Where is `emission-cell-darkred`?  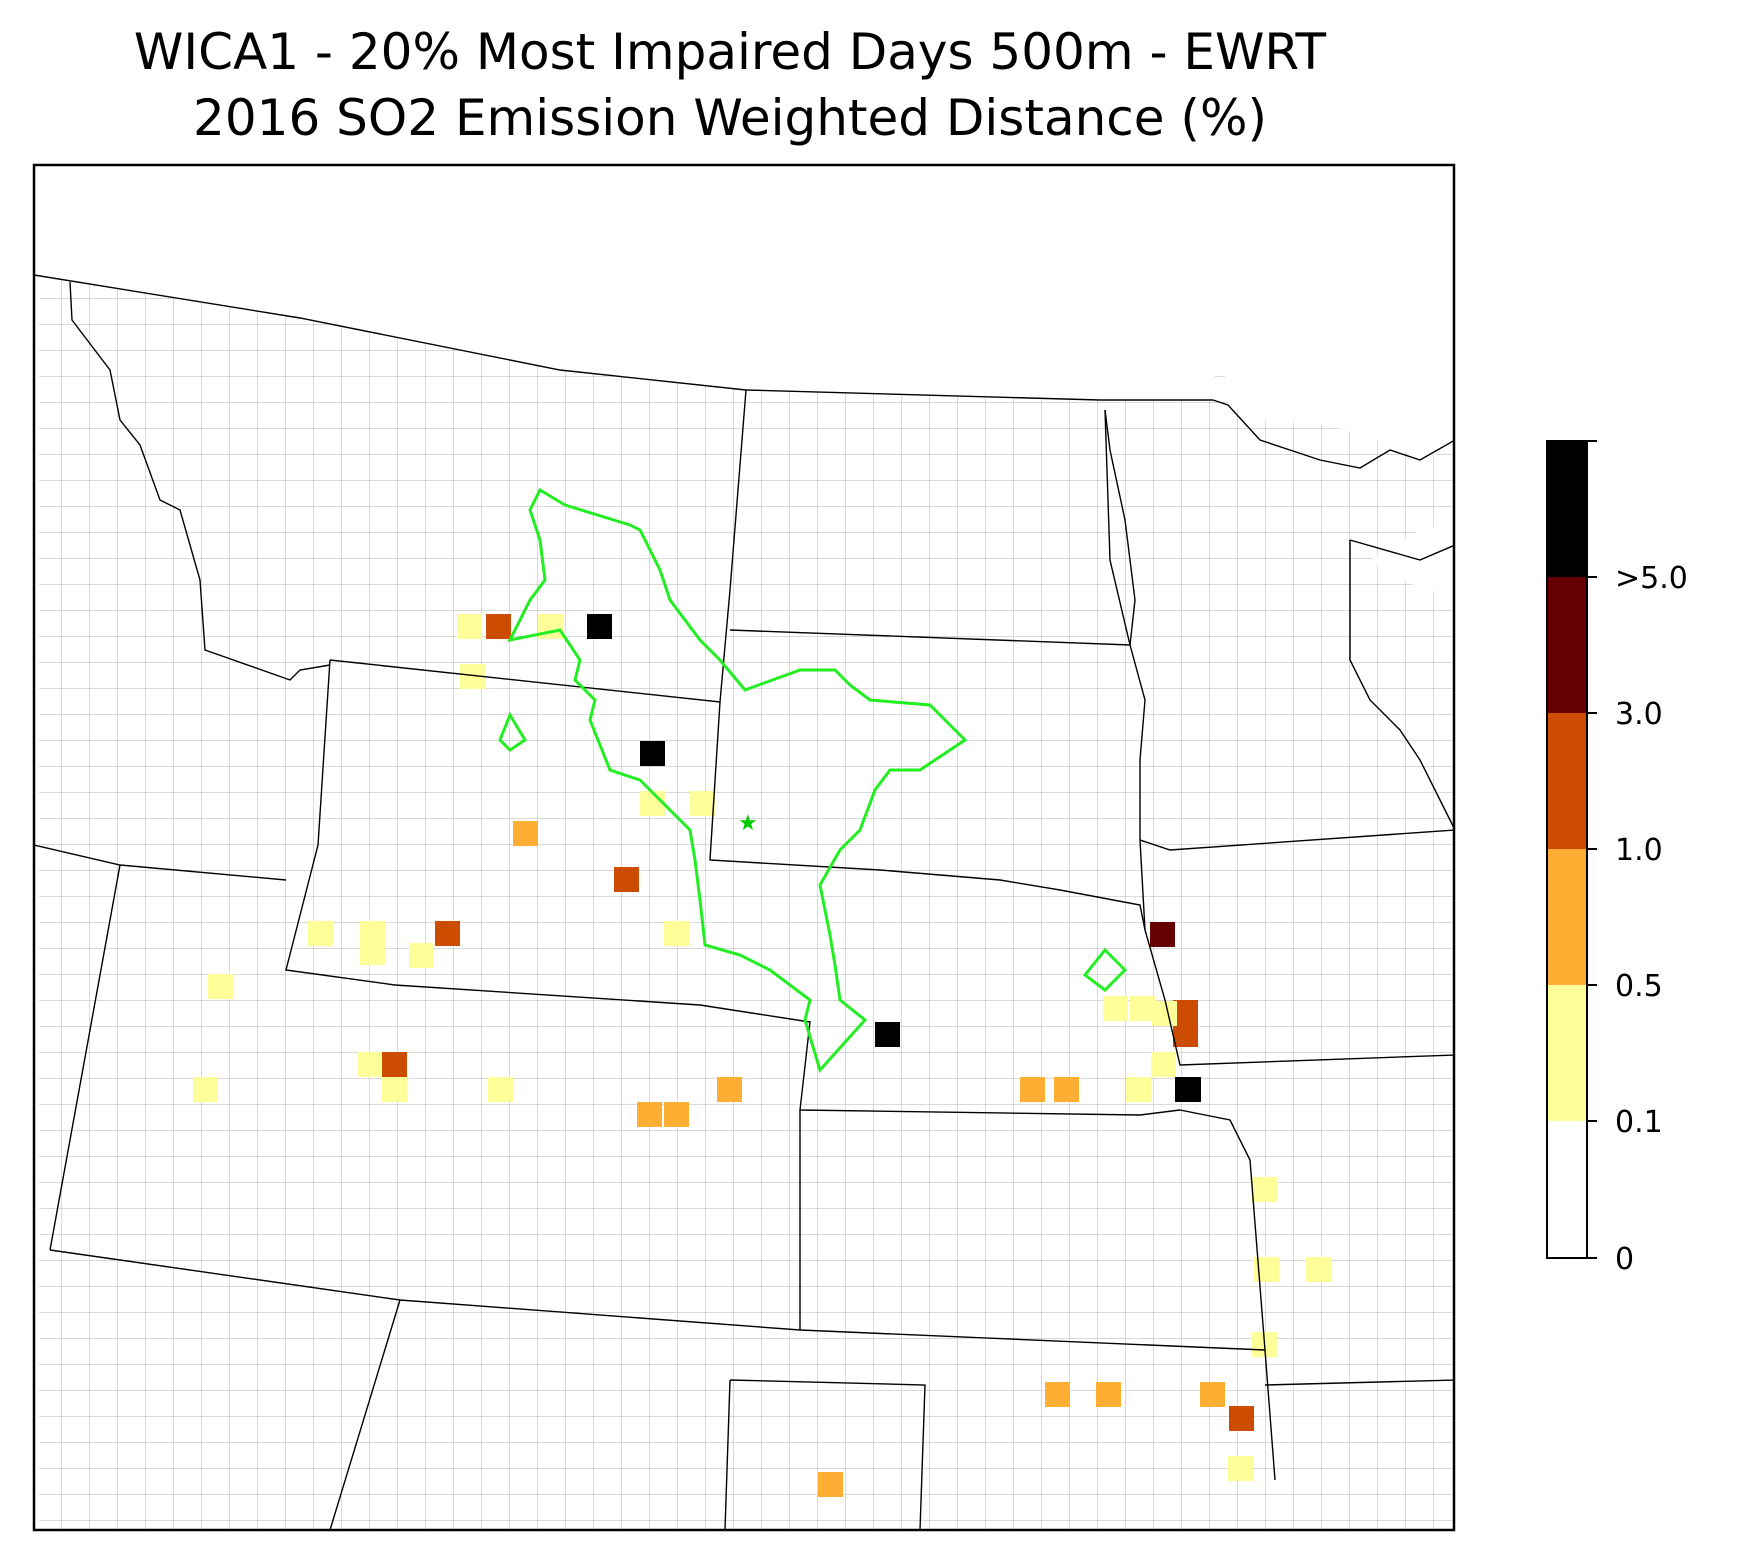
emission-cell-darkred is located at coordinates (1162, 934).